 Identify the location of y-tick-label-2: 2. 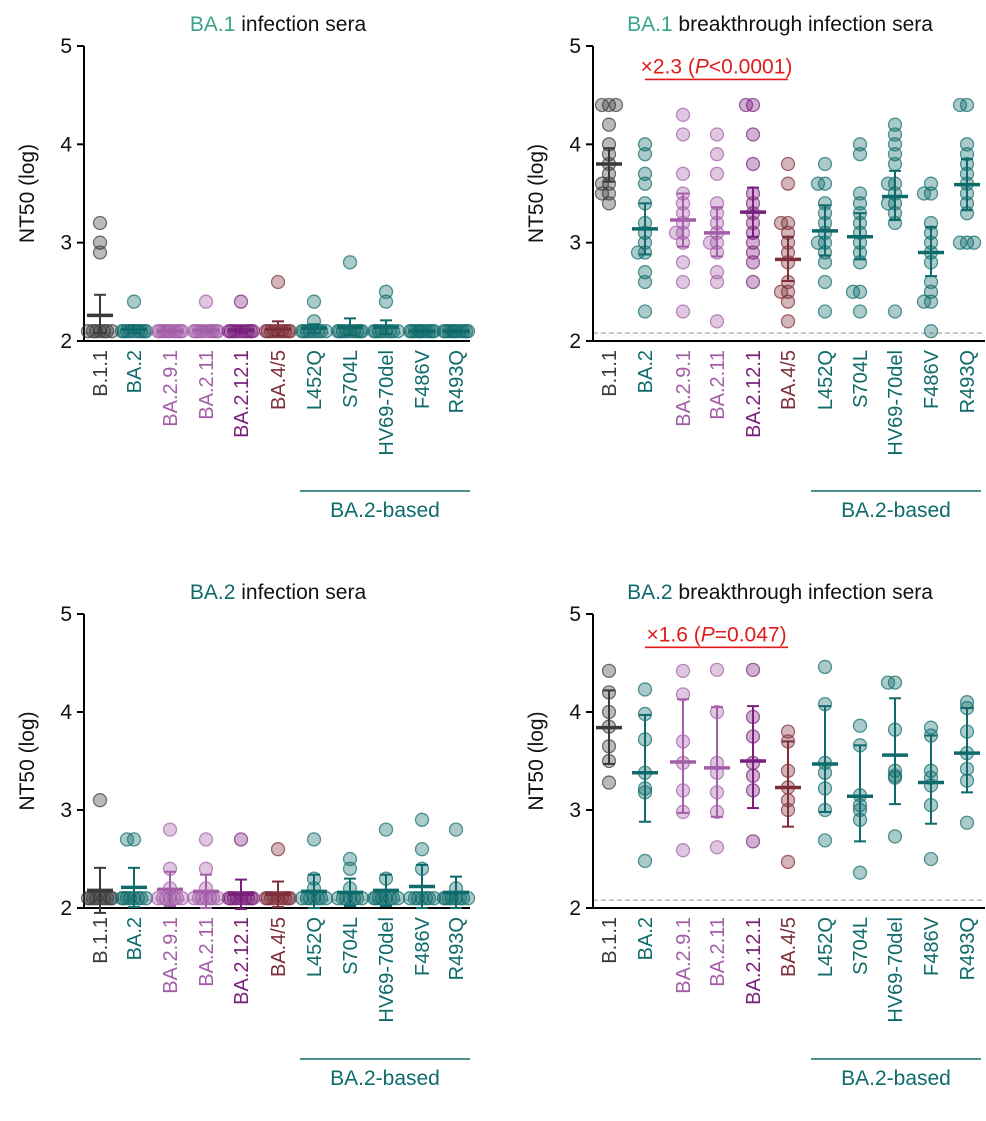
(575, 341).